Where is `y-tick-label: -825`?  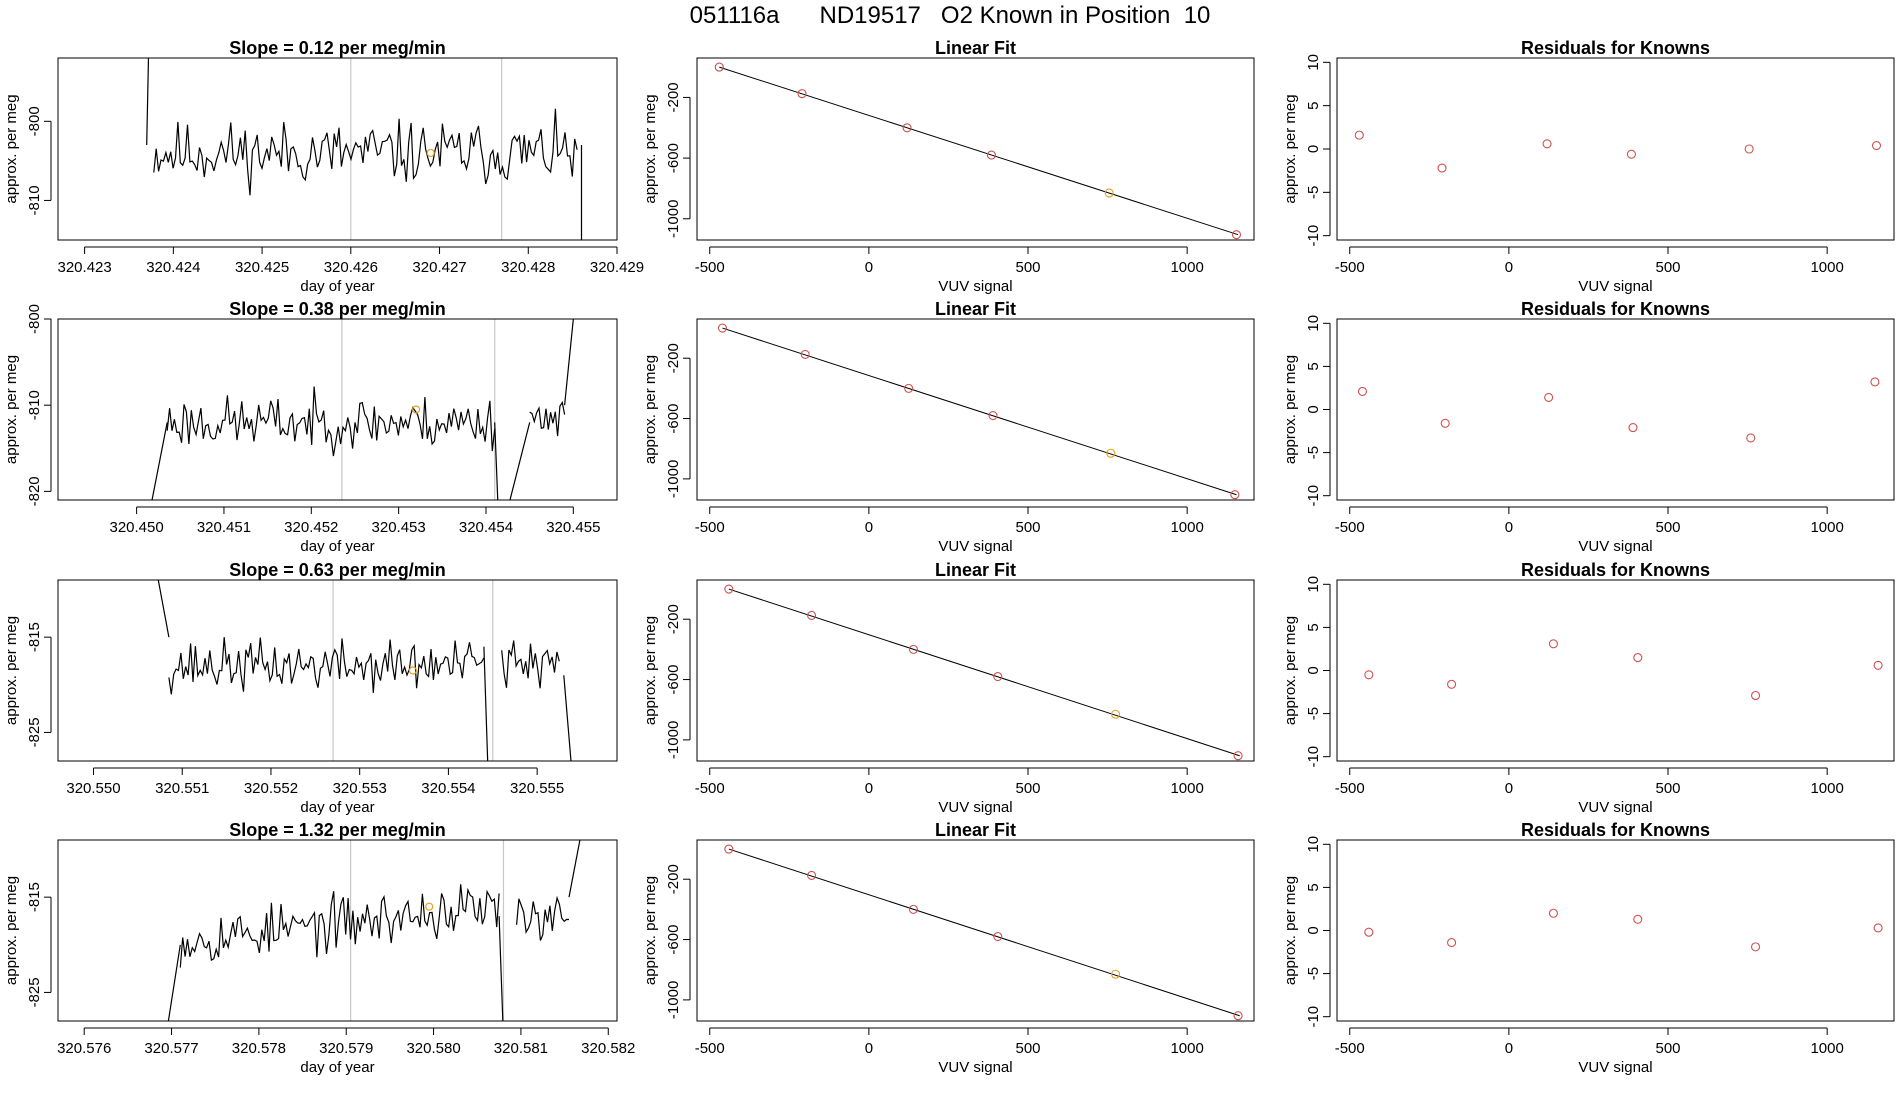 y-tick-label: -825 is located at coordinates (34, 732).